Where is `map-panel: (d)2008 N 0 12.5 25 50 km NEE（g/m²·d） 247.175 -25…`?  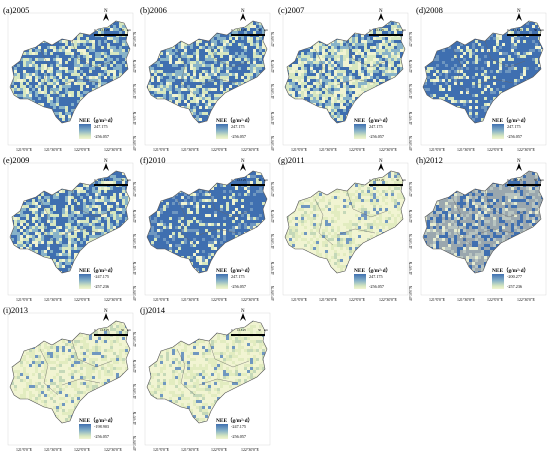 map-panel: (d)2008 N 0 12.5 25 50 km NEE（g/m²·d） 247.175 -25… is located at coordinates (478, 80).